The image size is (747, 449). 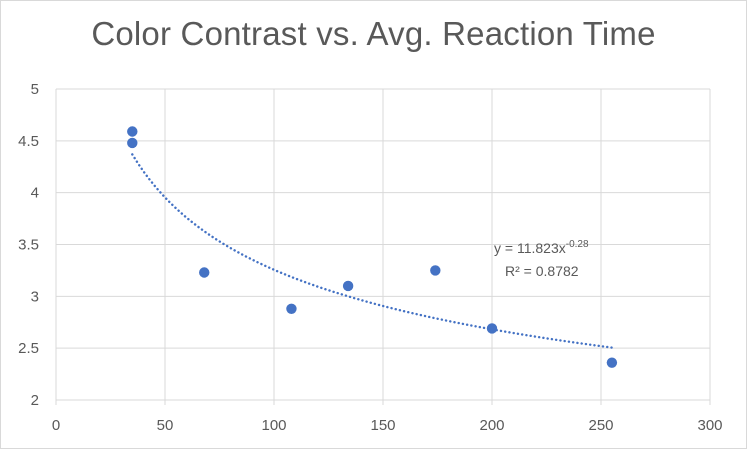 What do you see at coordinates (28, 348) in the screenshot?
I see `y-tick-label: 2.5` at bounding box center [28, 348].